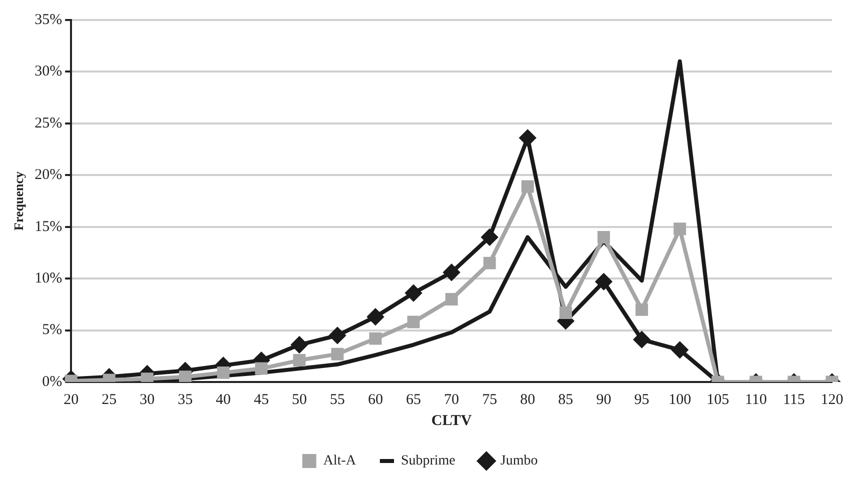  I want to click on x-tick-label: 70, so click(452, 400).